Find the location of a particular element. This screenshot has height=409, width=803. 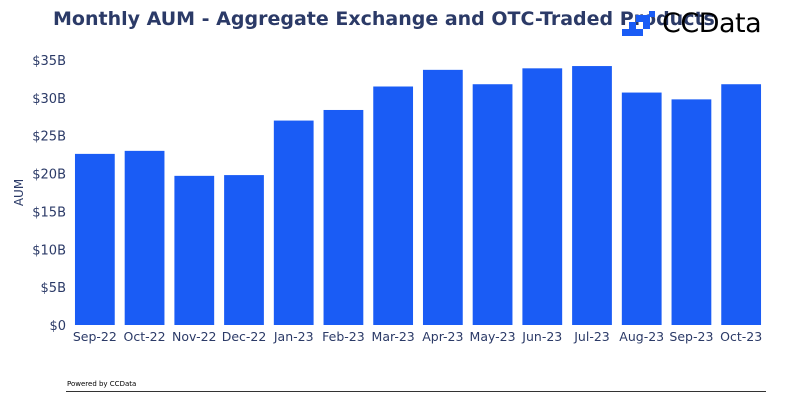

x-tick-label: Jan-23 is located at coordinates (293, 336).